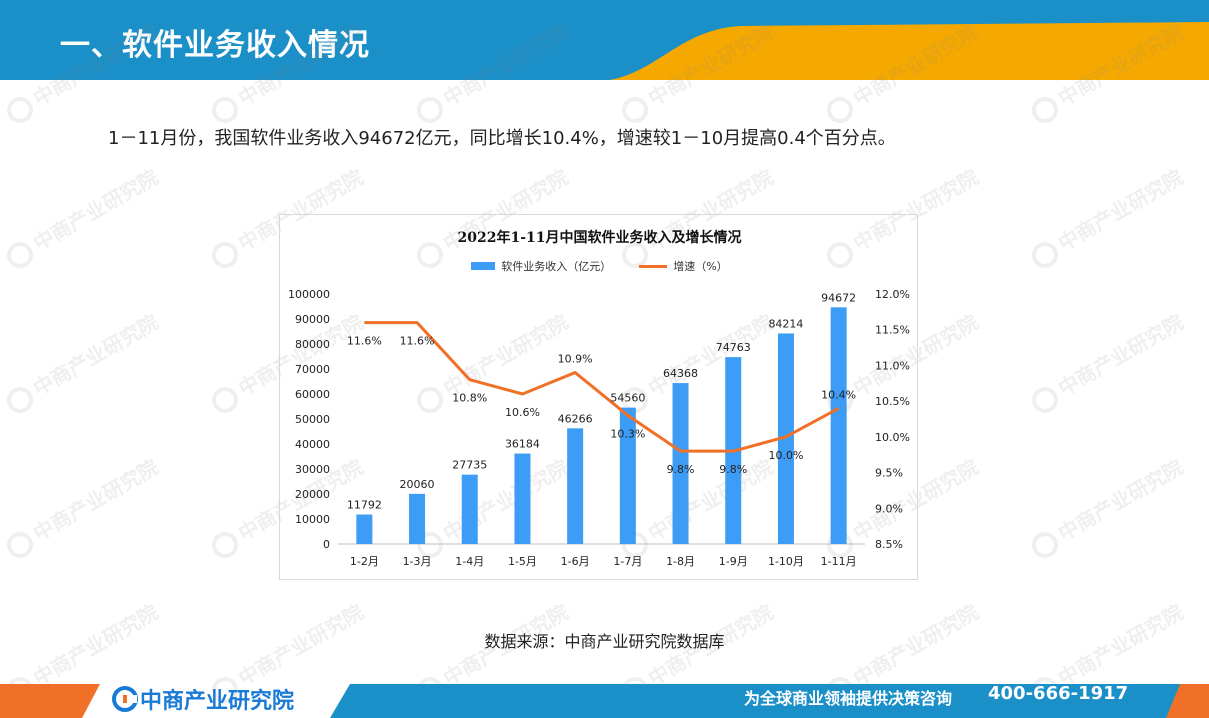 This screenshot has width=1209, height=718. Describe the element at coordinates (839, 561) in the screenshot. I see `x-tick-label: 1-11月` at that location.